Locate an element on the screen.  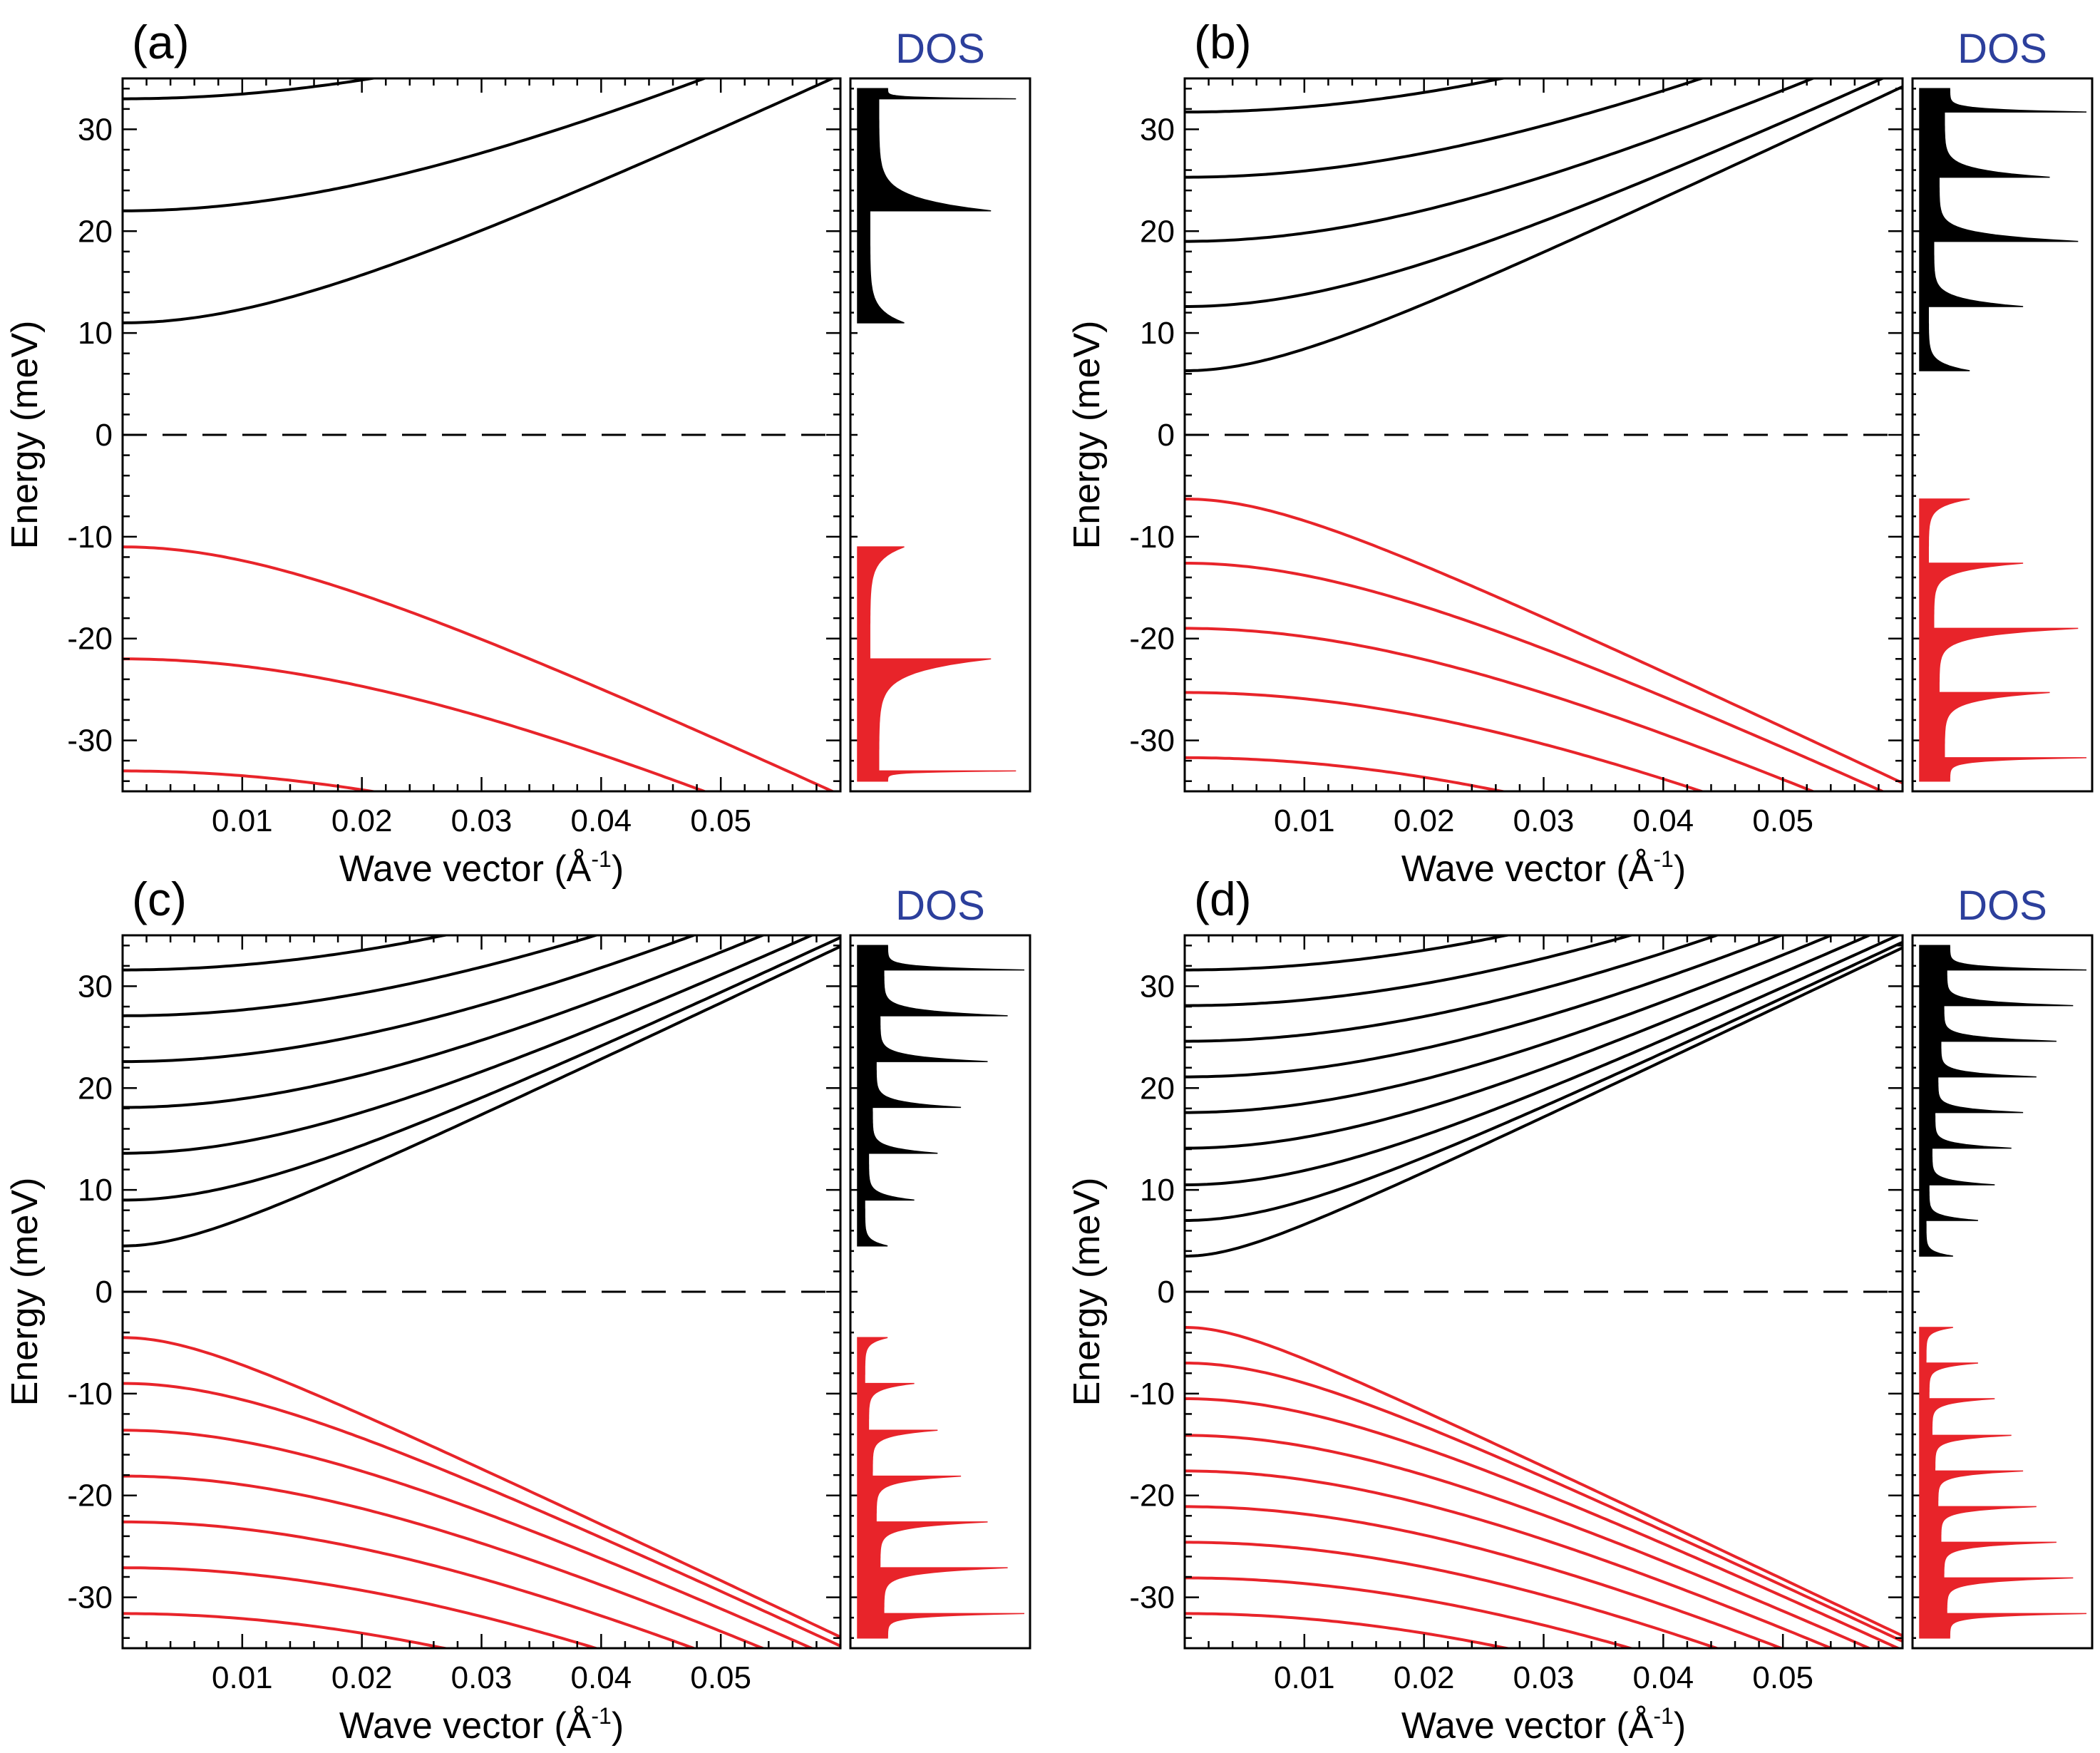
panel-label: (b) is located at coordinates (1223, 42).